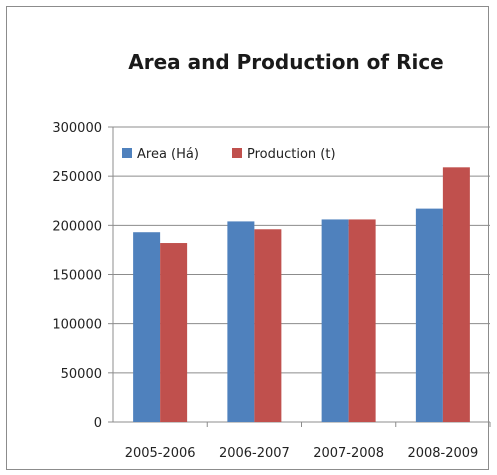 This screenshot has width=497, height=475. I want to click on y-tick-label: 0, so click(98, 423).